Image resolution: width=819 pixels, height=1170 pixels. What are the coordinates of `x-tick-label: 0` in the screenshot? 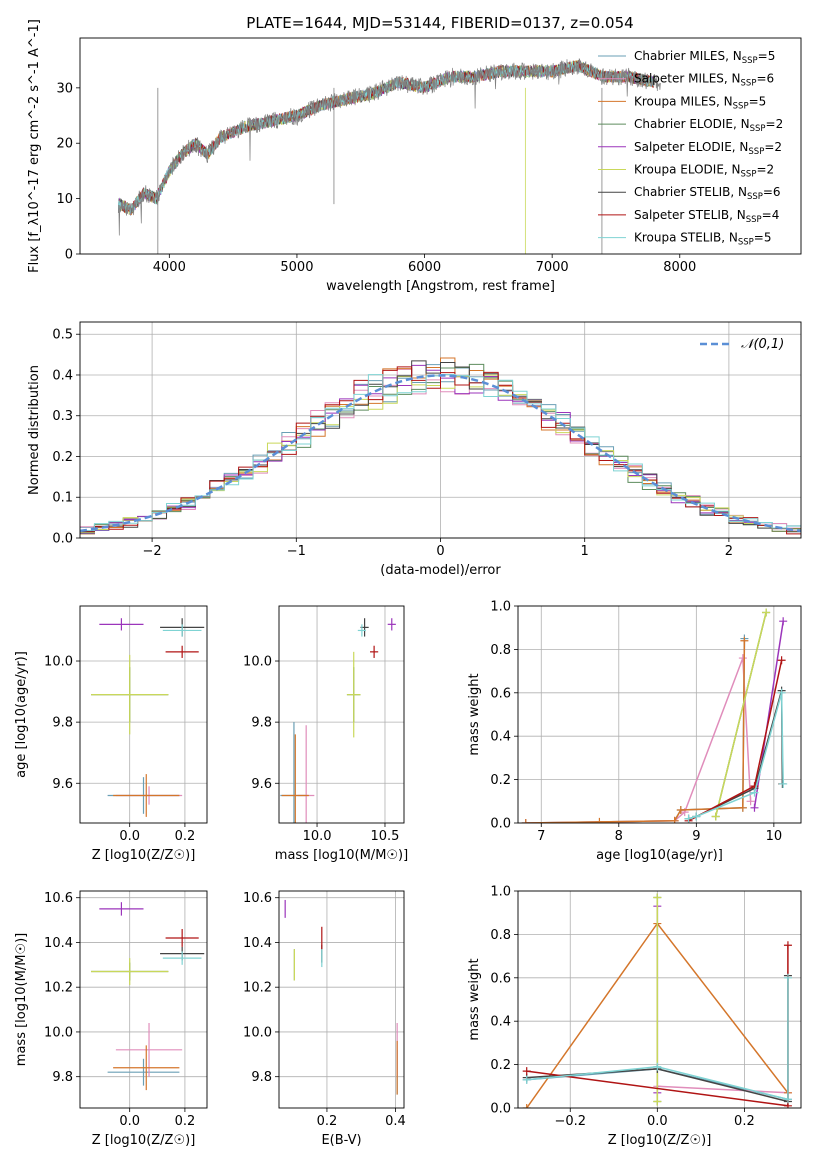 It's located at (440, 551).